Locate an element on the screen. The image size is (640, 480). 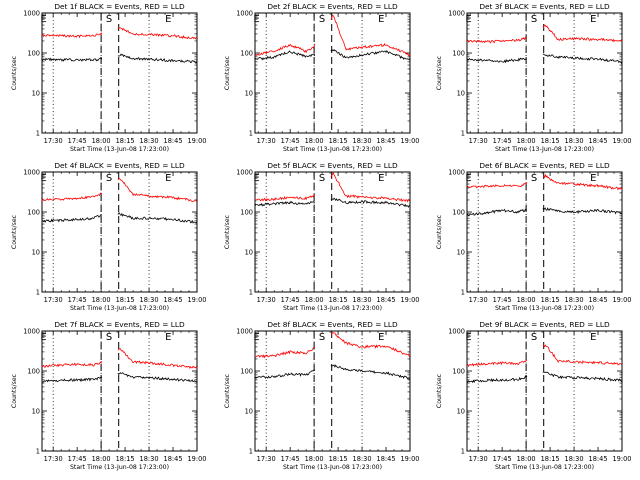
panel-title: Det 7f BLACK = Events, RED = LLD is located at coordinates (119, 324).